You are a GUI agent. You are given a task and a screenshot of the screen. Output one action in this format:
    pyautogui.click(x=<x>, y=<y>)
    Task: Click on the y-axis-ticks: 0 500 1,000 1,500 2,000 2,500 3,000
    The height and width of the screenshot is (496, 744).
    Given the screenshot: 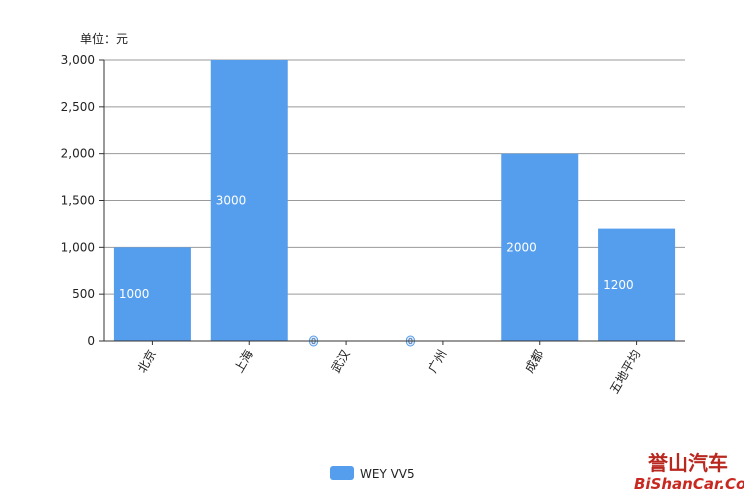 What is the action you would take?
    pyautogui.click(x=82, y=200)
    